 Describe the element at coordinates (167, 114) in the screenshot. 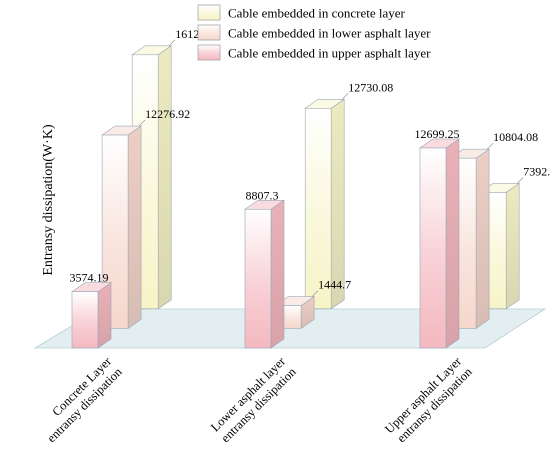

I see `data-label: 12276.92` at that location.